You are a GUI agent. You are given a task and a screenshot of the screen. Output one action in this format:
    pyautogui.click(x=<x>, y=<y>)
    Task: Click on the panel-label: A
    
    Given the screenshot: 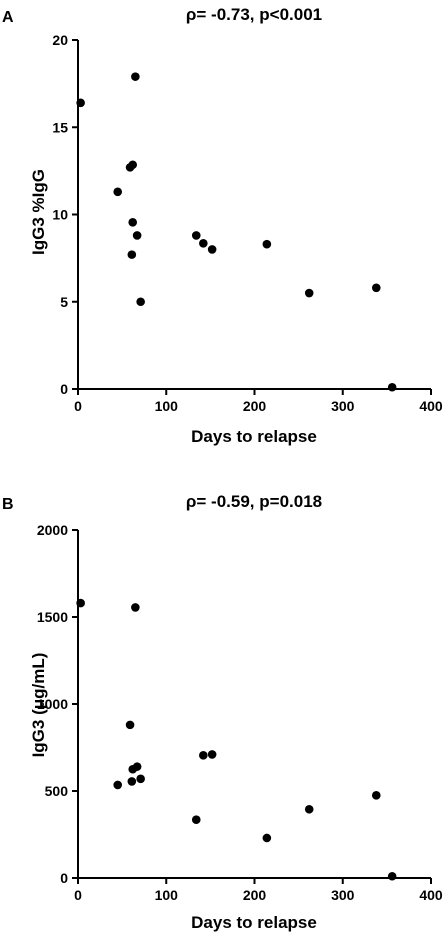 What is the action you would take?
    pyautogui.click(x=8, y=17)
    